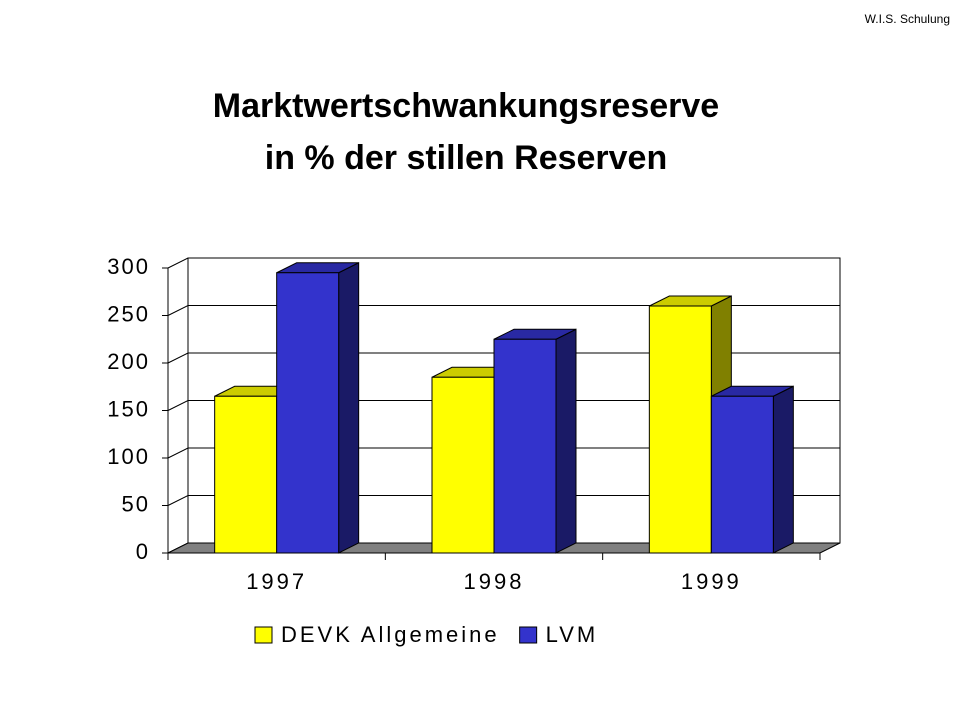 This screenshot has height=720, width=960. Describe the element at coordinates (494, 581) in the screenshot. I see `x-tick-label: 1998` at that location.